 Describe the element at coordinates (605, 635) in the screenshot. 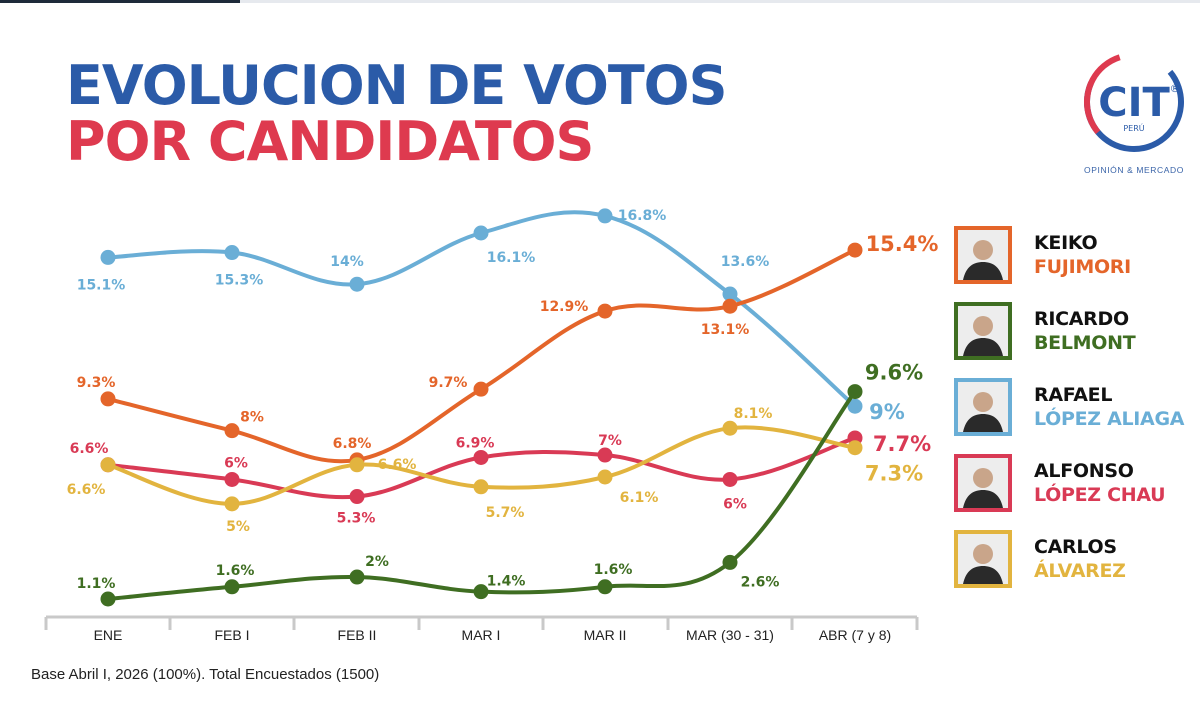

I see `x-tick-label: MAR II` at that location.